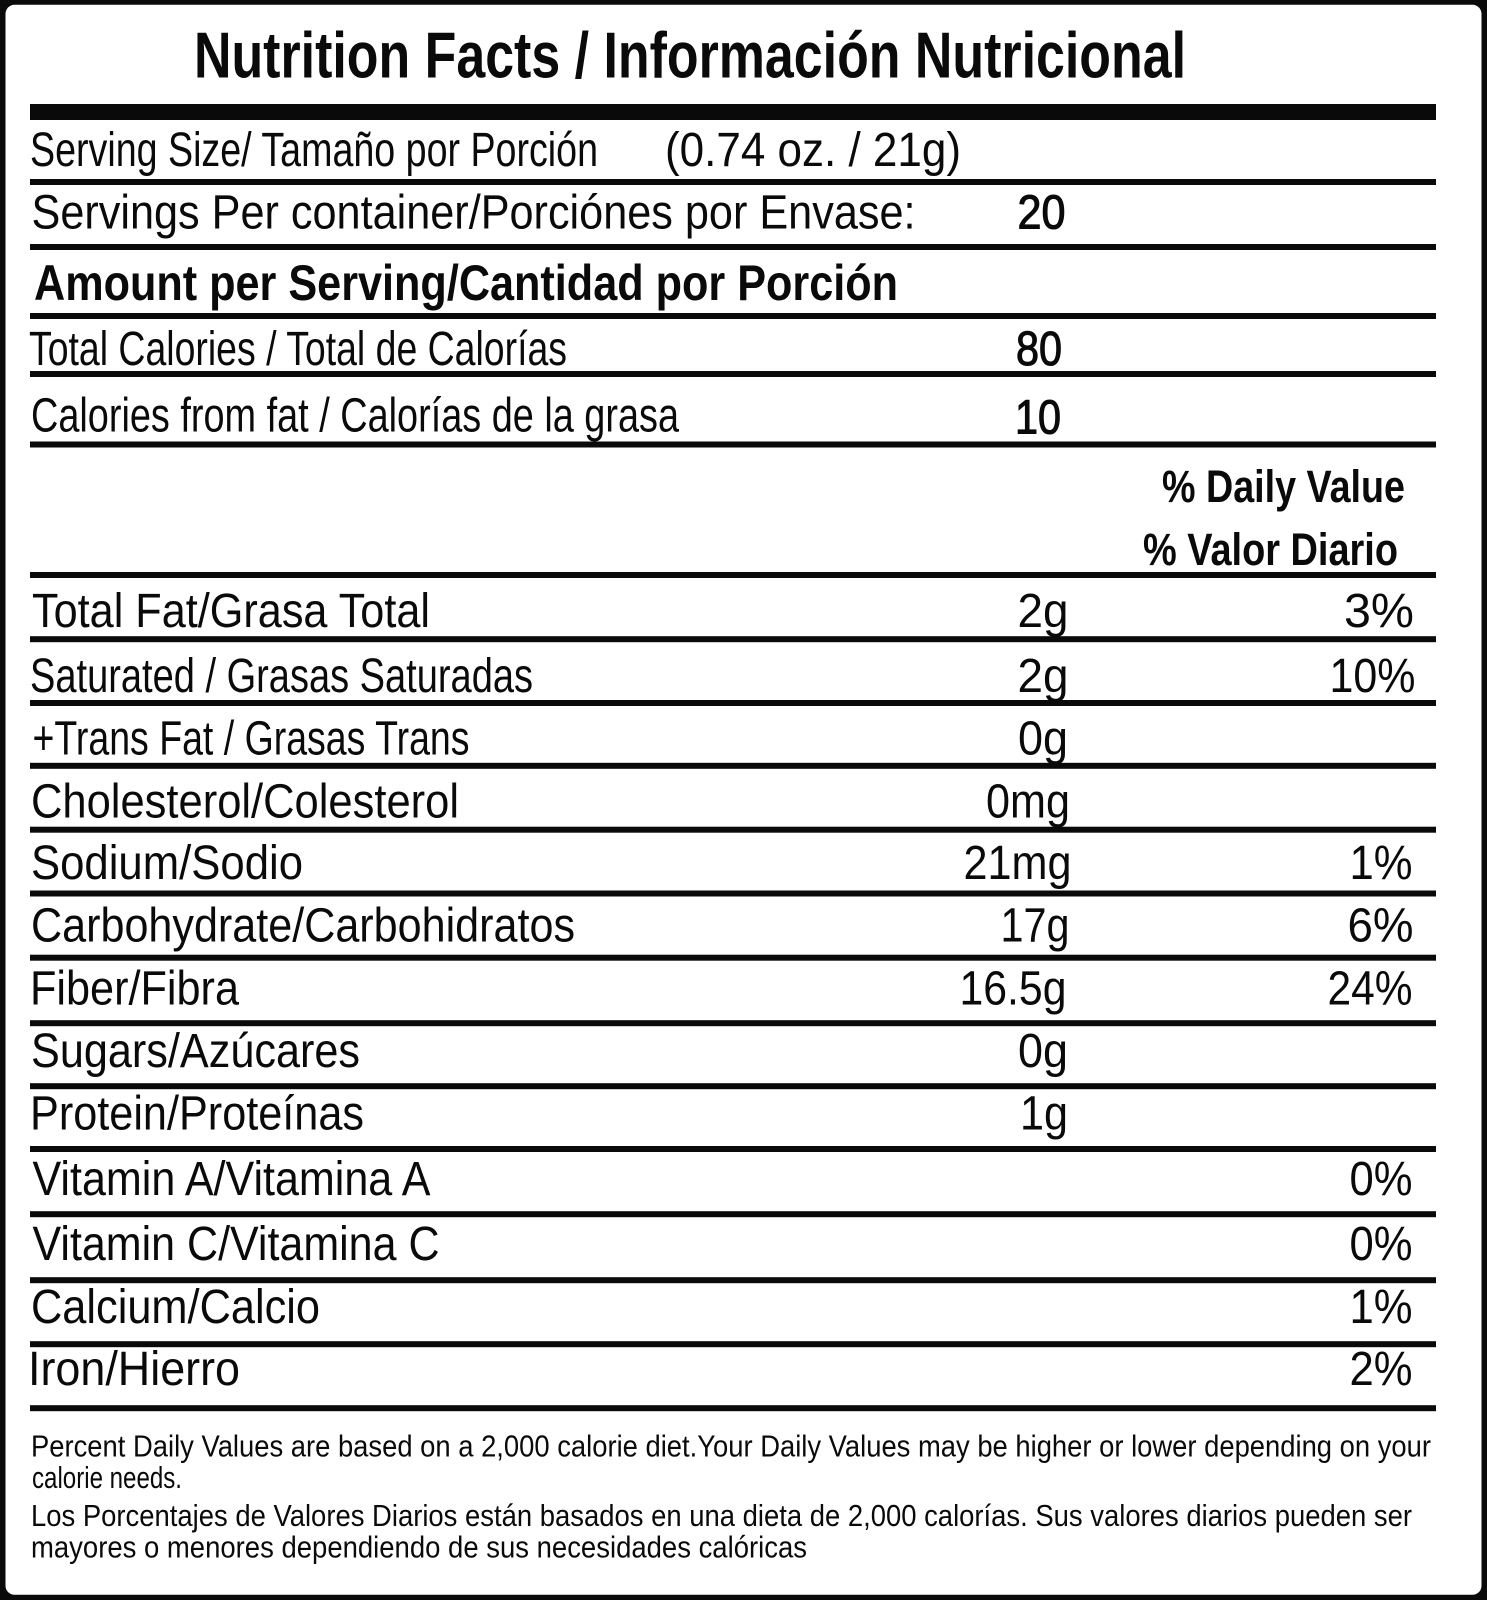 The width and height of the screenshot is (1487, 1600). I want to click on svg-text: 10%, so click(1373, 676).